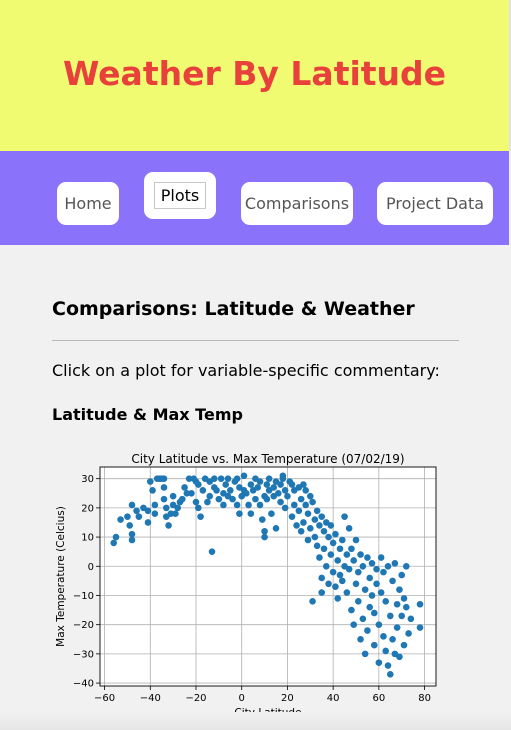  What do you see at coordinates (91, 567) in the screenshot?
I see `y-tick-label: 0` at bounding box center [91, 567].